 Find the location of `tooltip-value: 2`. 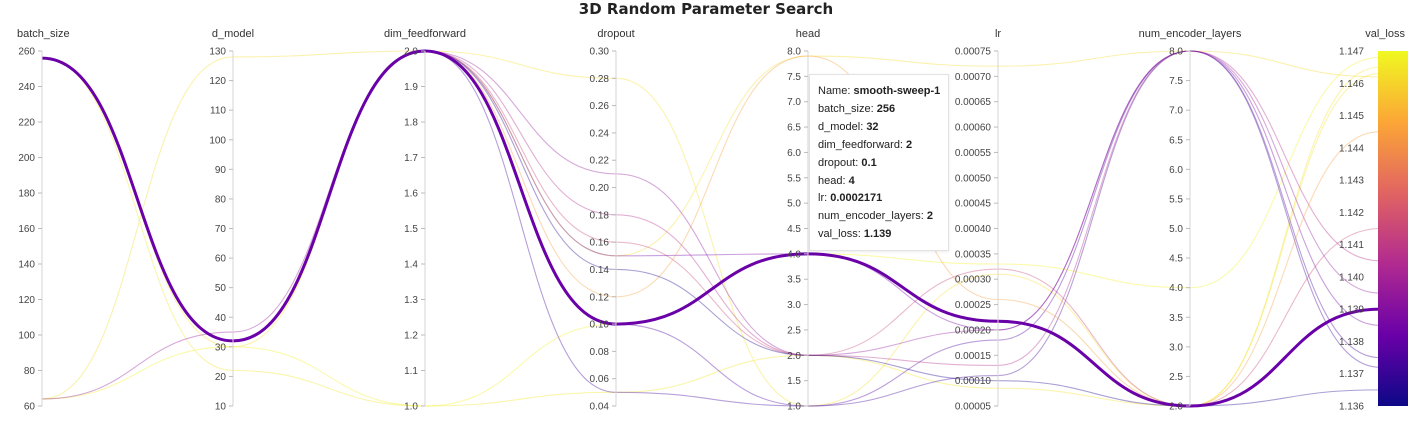

tooltip-value: 2 is located at coordinates (929, 216).